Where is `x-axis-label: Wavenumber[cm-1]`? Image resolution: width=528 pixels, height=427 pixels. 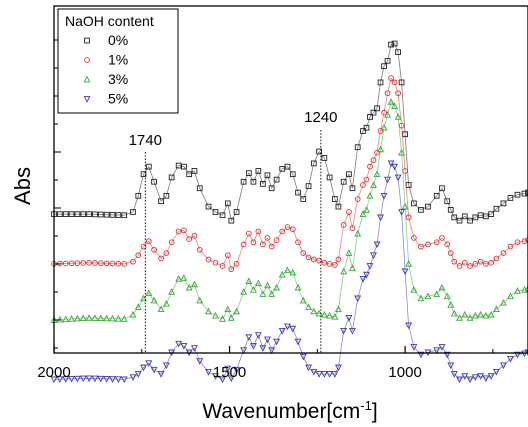 x-axis-label: Wavenumber[cm-1] is located at coordinates (289, 410).